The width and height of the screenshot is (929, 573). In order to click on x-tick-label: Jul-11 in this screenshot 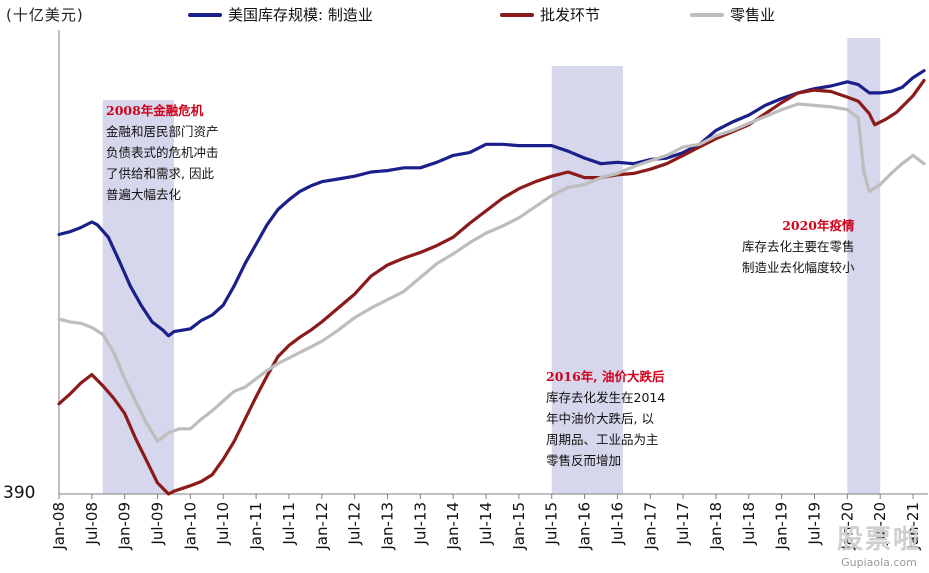, I will do `click(289, 524)`.